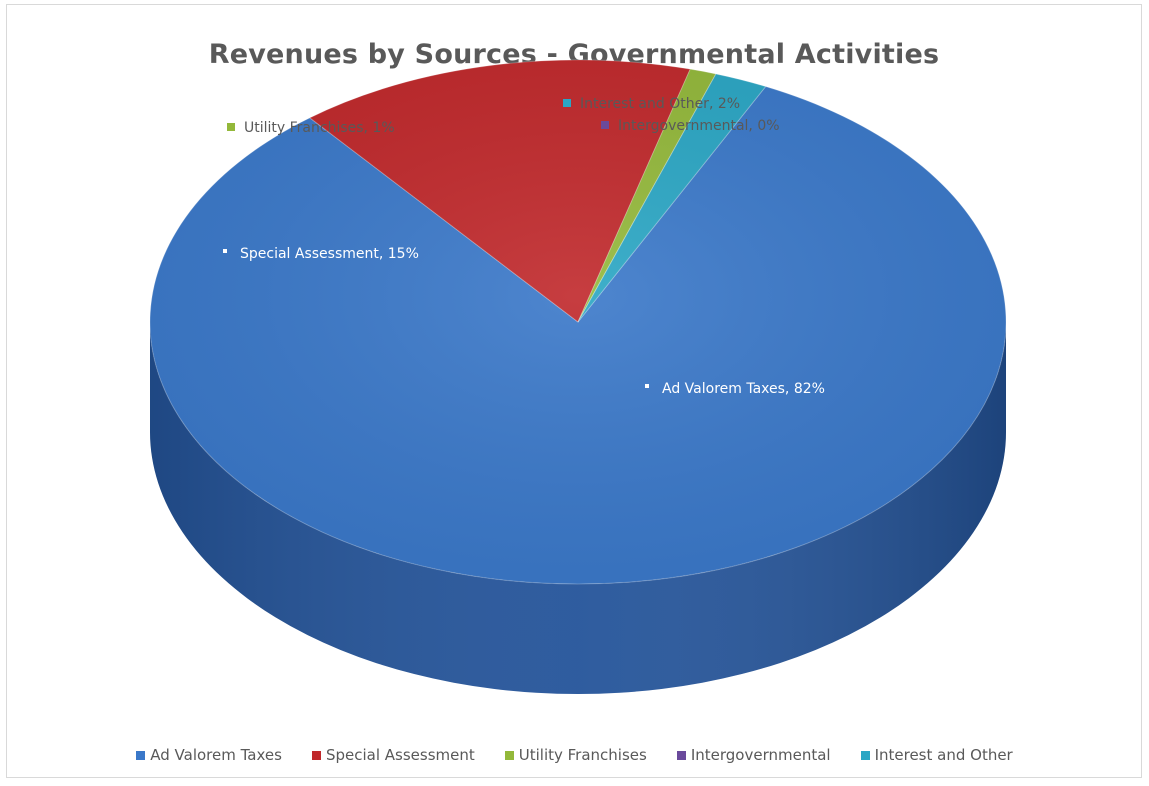  What do you see at coordinates (400, 755) in the screenshot?
I see `legend-label-special-assessment: Special Assessment` at bounding box center [400, 755].